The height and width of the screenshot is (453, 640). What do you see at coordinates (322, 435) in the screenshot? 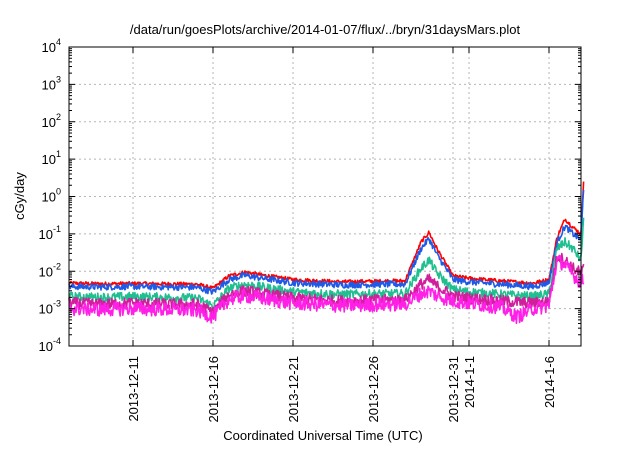
I see `x-axis-label: Coordinated Universal Time (UTC)` at bounding box center [322, 435].